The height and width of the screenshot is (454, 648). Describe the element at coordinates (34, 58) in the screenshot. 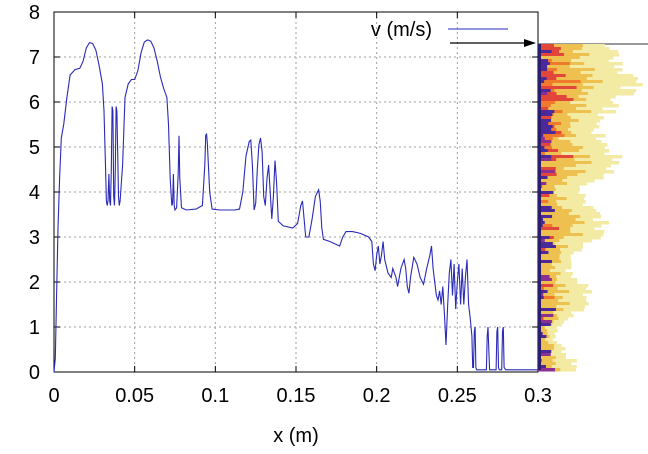

I see `y-tick-label: 7` at that location.